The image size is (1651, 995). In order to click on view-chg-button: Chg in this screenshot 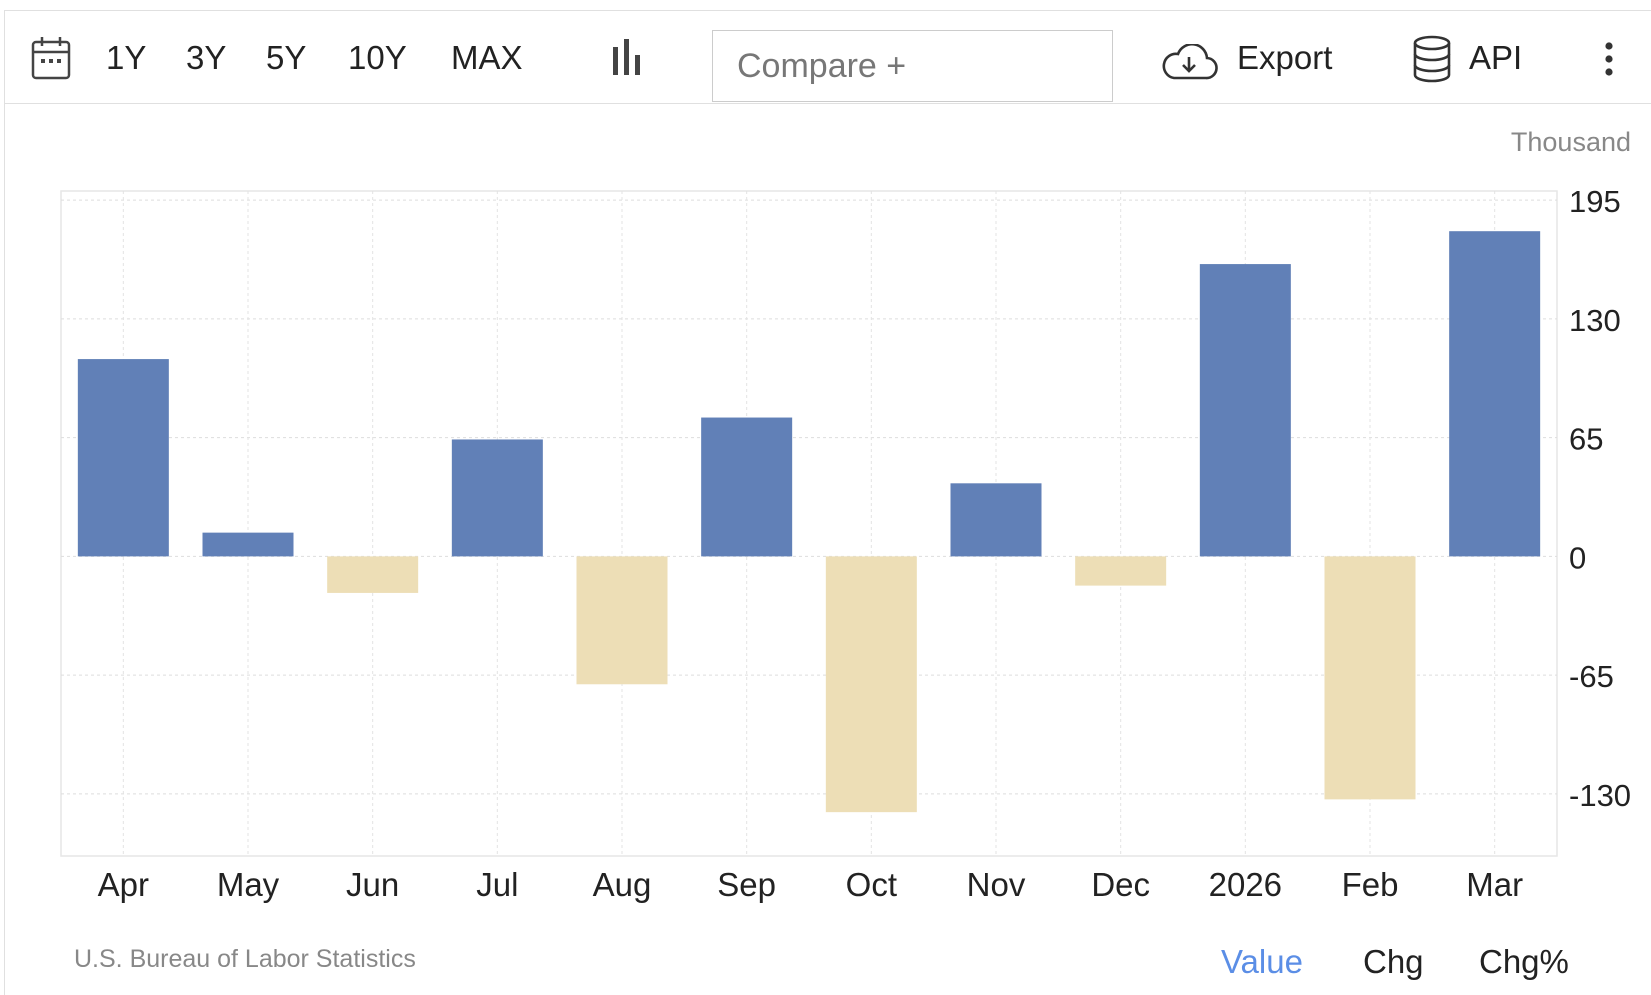, I will do `click(1393, 961)`.